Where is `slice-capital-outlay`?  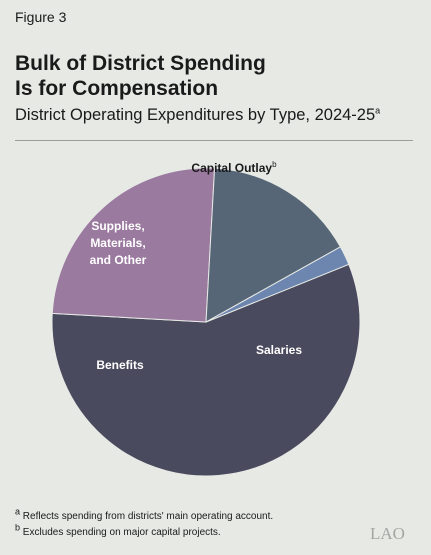 slice-capital-outlay is located at coordinates (277, 284).